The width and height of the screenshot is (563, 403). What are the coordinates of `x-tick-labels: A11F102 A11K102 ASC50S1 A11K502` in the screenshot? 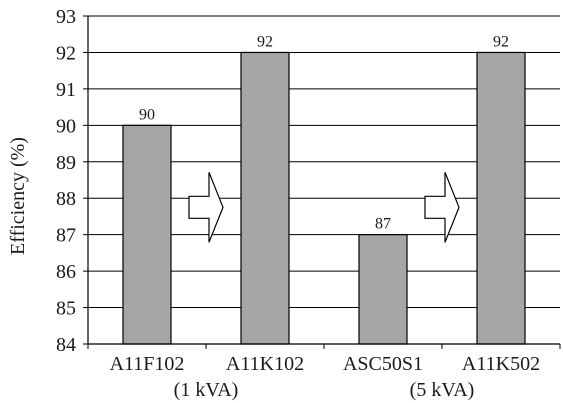 It's located at (325, 364).